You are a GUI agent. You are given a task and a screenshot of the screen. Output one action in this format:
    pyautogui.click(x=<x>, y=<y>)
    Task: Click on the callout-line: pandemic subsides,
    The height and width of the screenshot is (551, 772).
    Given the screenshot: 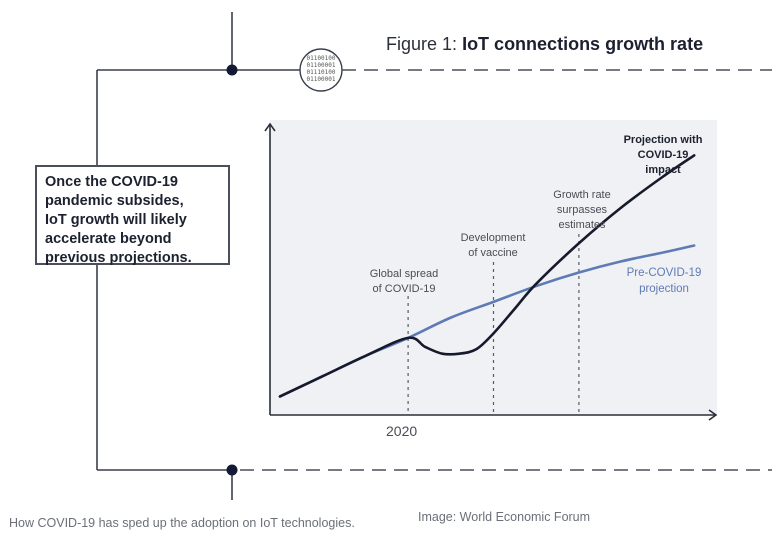 What is the action you would take?
    pyautogui.click(x=114, y=201)
    